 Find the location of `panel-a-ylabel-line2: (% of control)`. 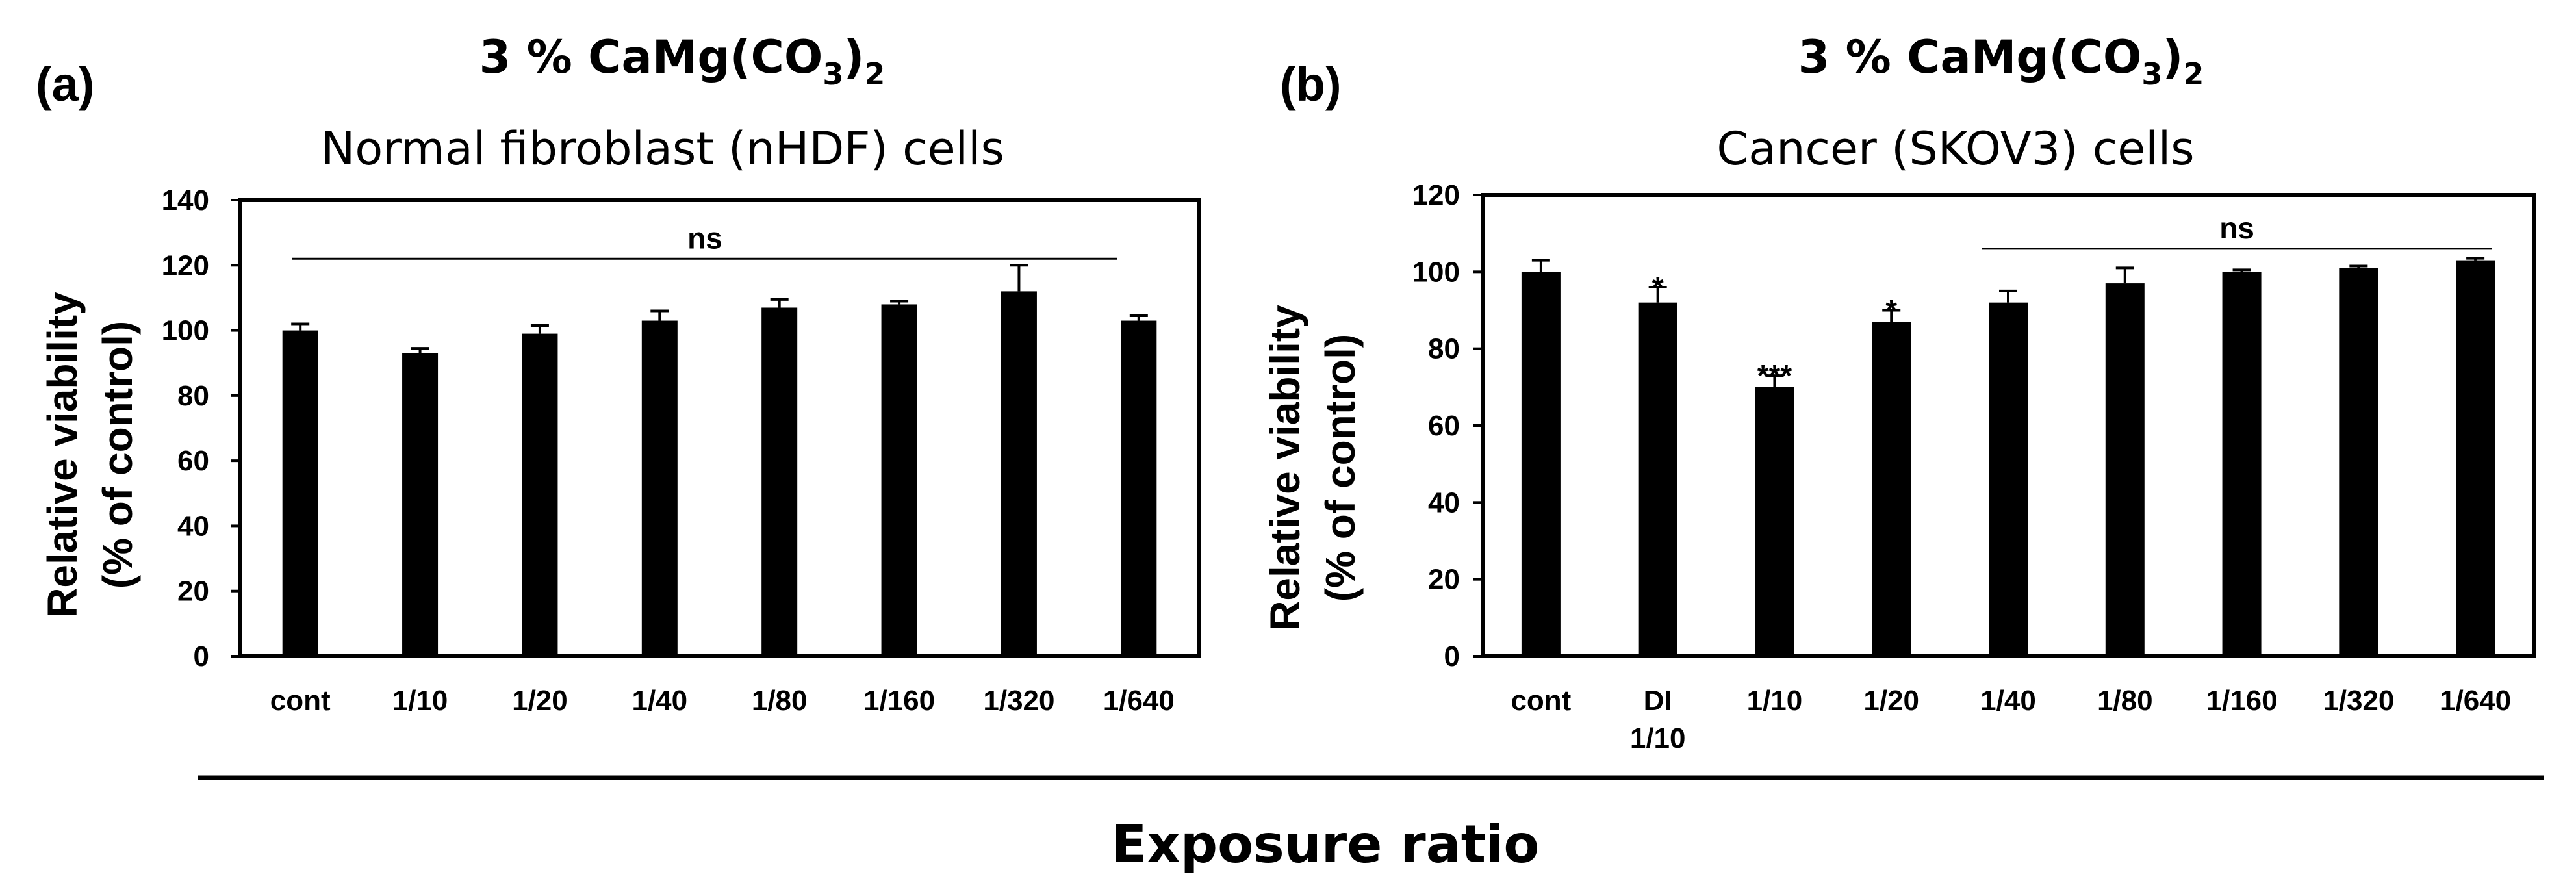

panel-a-ylabel-line2: (% of control) is located at coordinates (117, 455).